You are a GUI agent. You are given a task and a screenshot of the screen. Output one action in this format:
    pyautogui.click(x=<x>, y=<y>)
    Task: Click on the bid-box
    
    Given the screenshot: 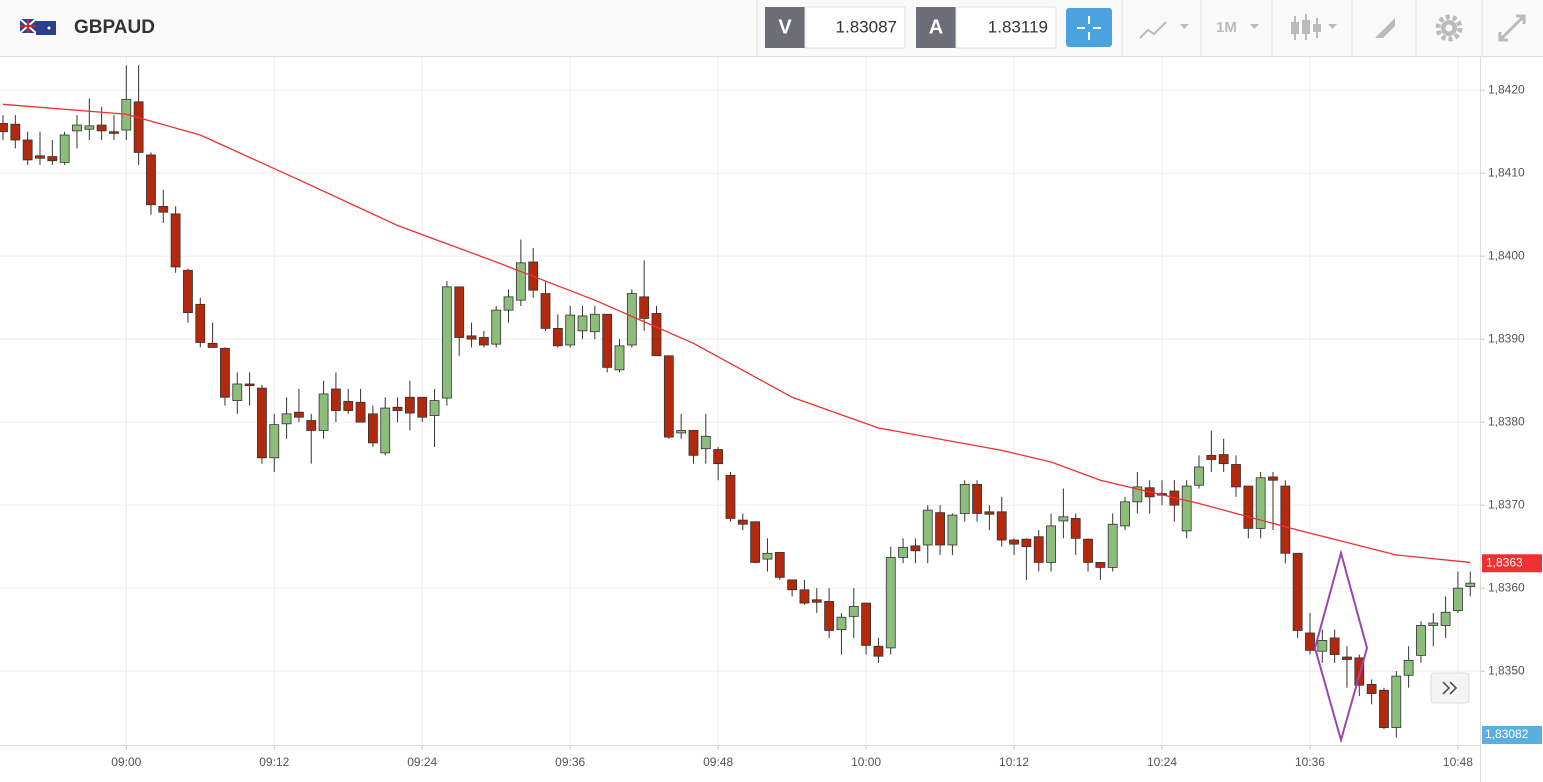 What is the action you would take?
    pyautogui.click(x=855, y=27)
    